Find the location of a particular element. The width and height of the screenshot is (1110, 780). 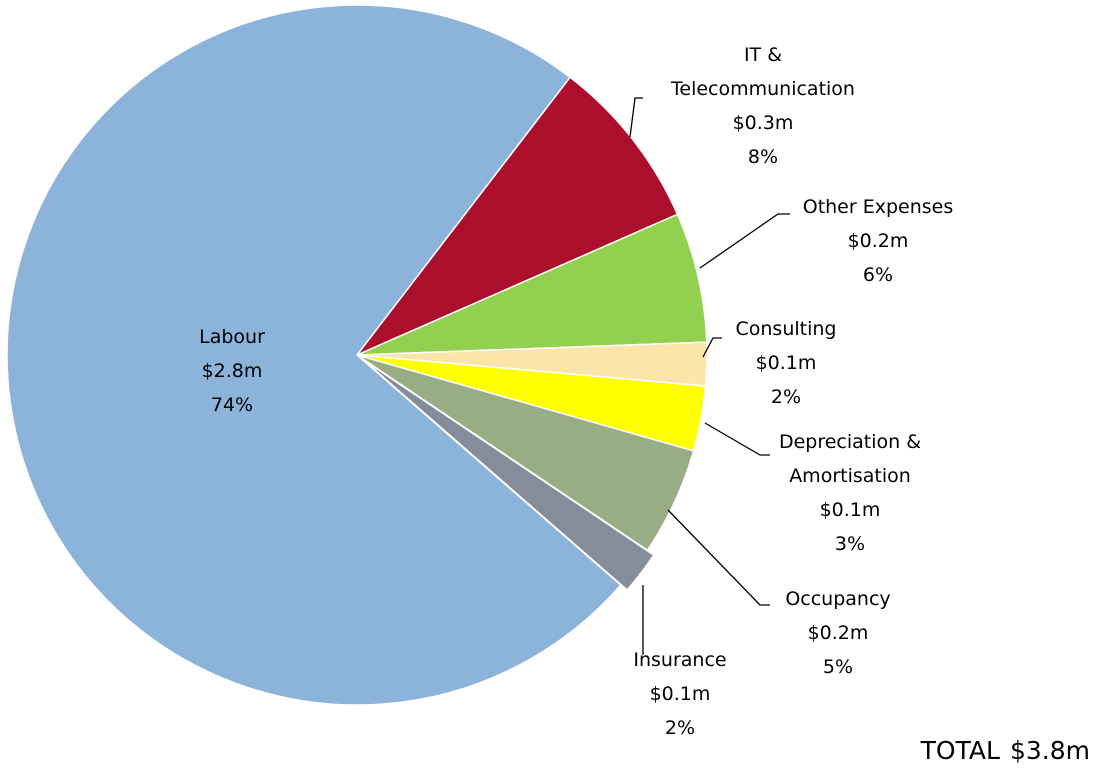

value-label: 6% is located at coordinates (878, 275).